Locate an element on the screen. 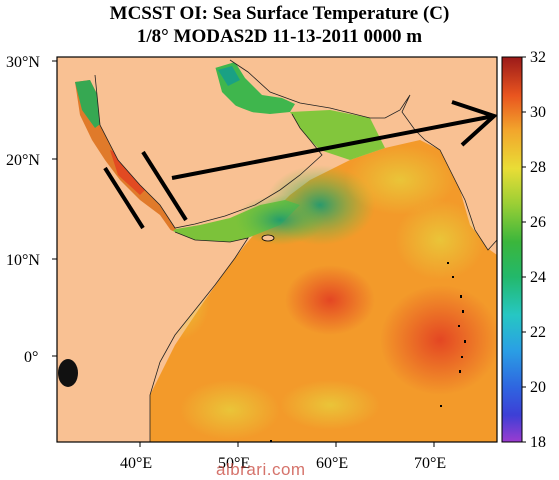 Image resolution: width=559 pixels, height=480 pixels. colorbar-tick-label: 18 is located at coordinates (538, 442).